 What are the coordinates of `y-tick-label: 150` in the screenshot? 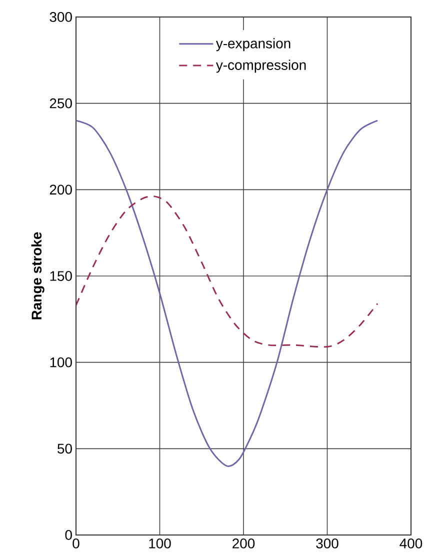 It's located at (61, 276).